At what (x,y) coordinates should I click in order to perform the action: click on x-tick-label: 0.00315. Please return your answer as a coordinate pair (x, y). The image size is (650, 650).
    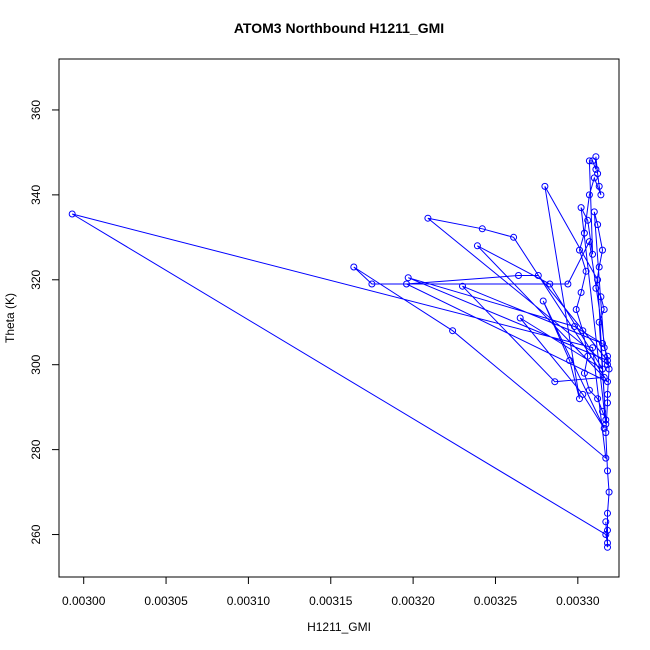
    Looking at the image, I should click on (331, 601).